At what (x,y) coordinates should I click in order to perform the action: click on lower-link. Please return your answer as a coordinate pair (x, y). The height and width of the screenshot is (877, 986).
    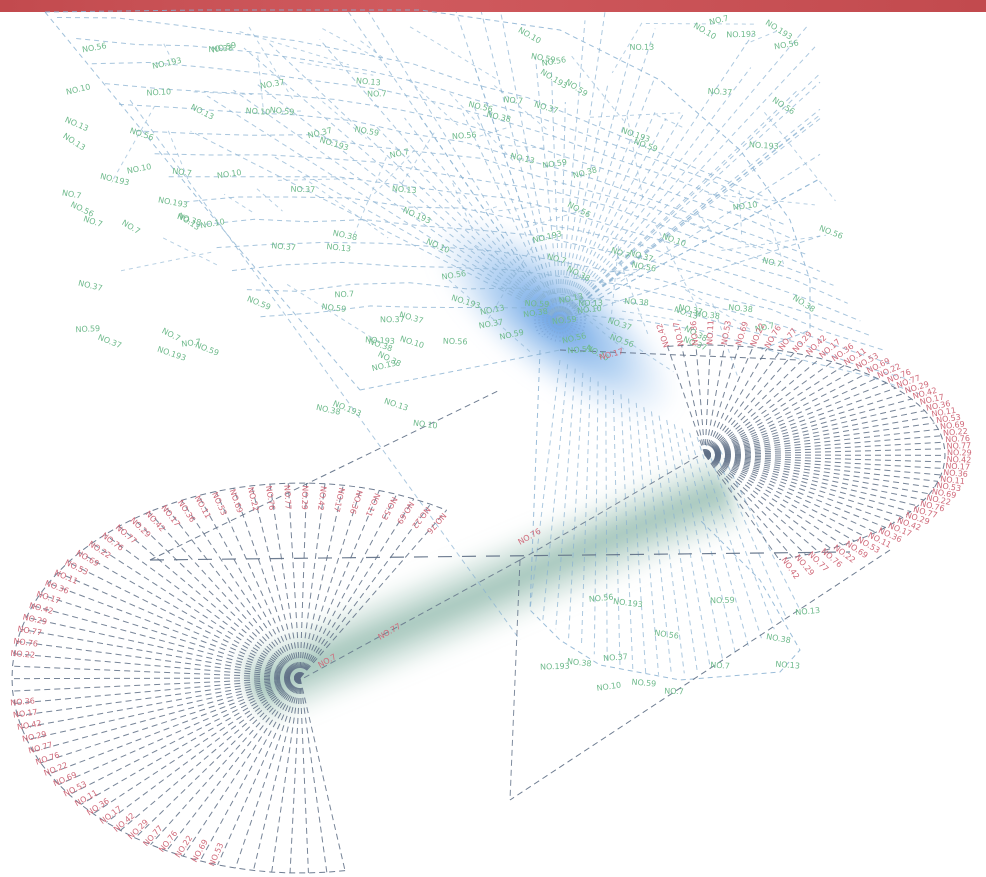
    Looking at the image, I should click on (610, 507).